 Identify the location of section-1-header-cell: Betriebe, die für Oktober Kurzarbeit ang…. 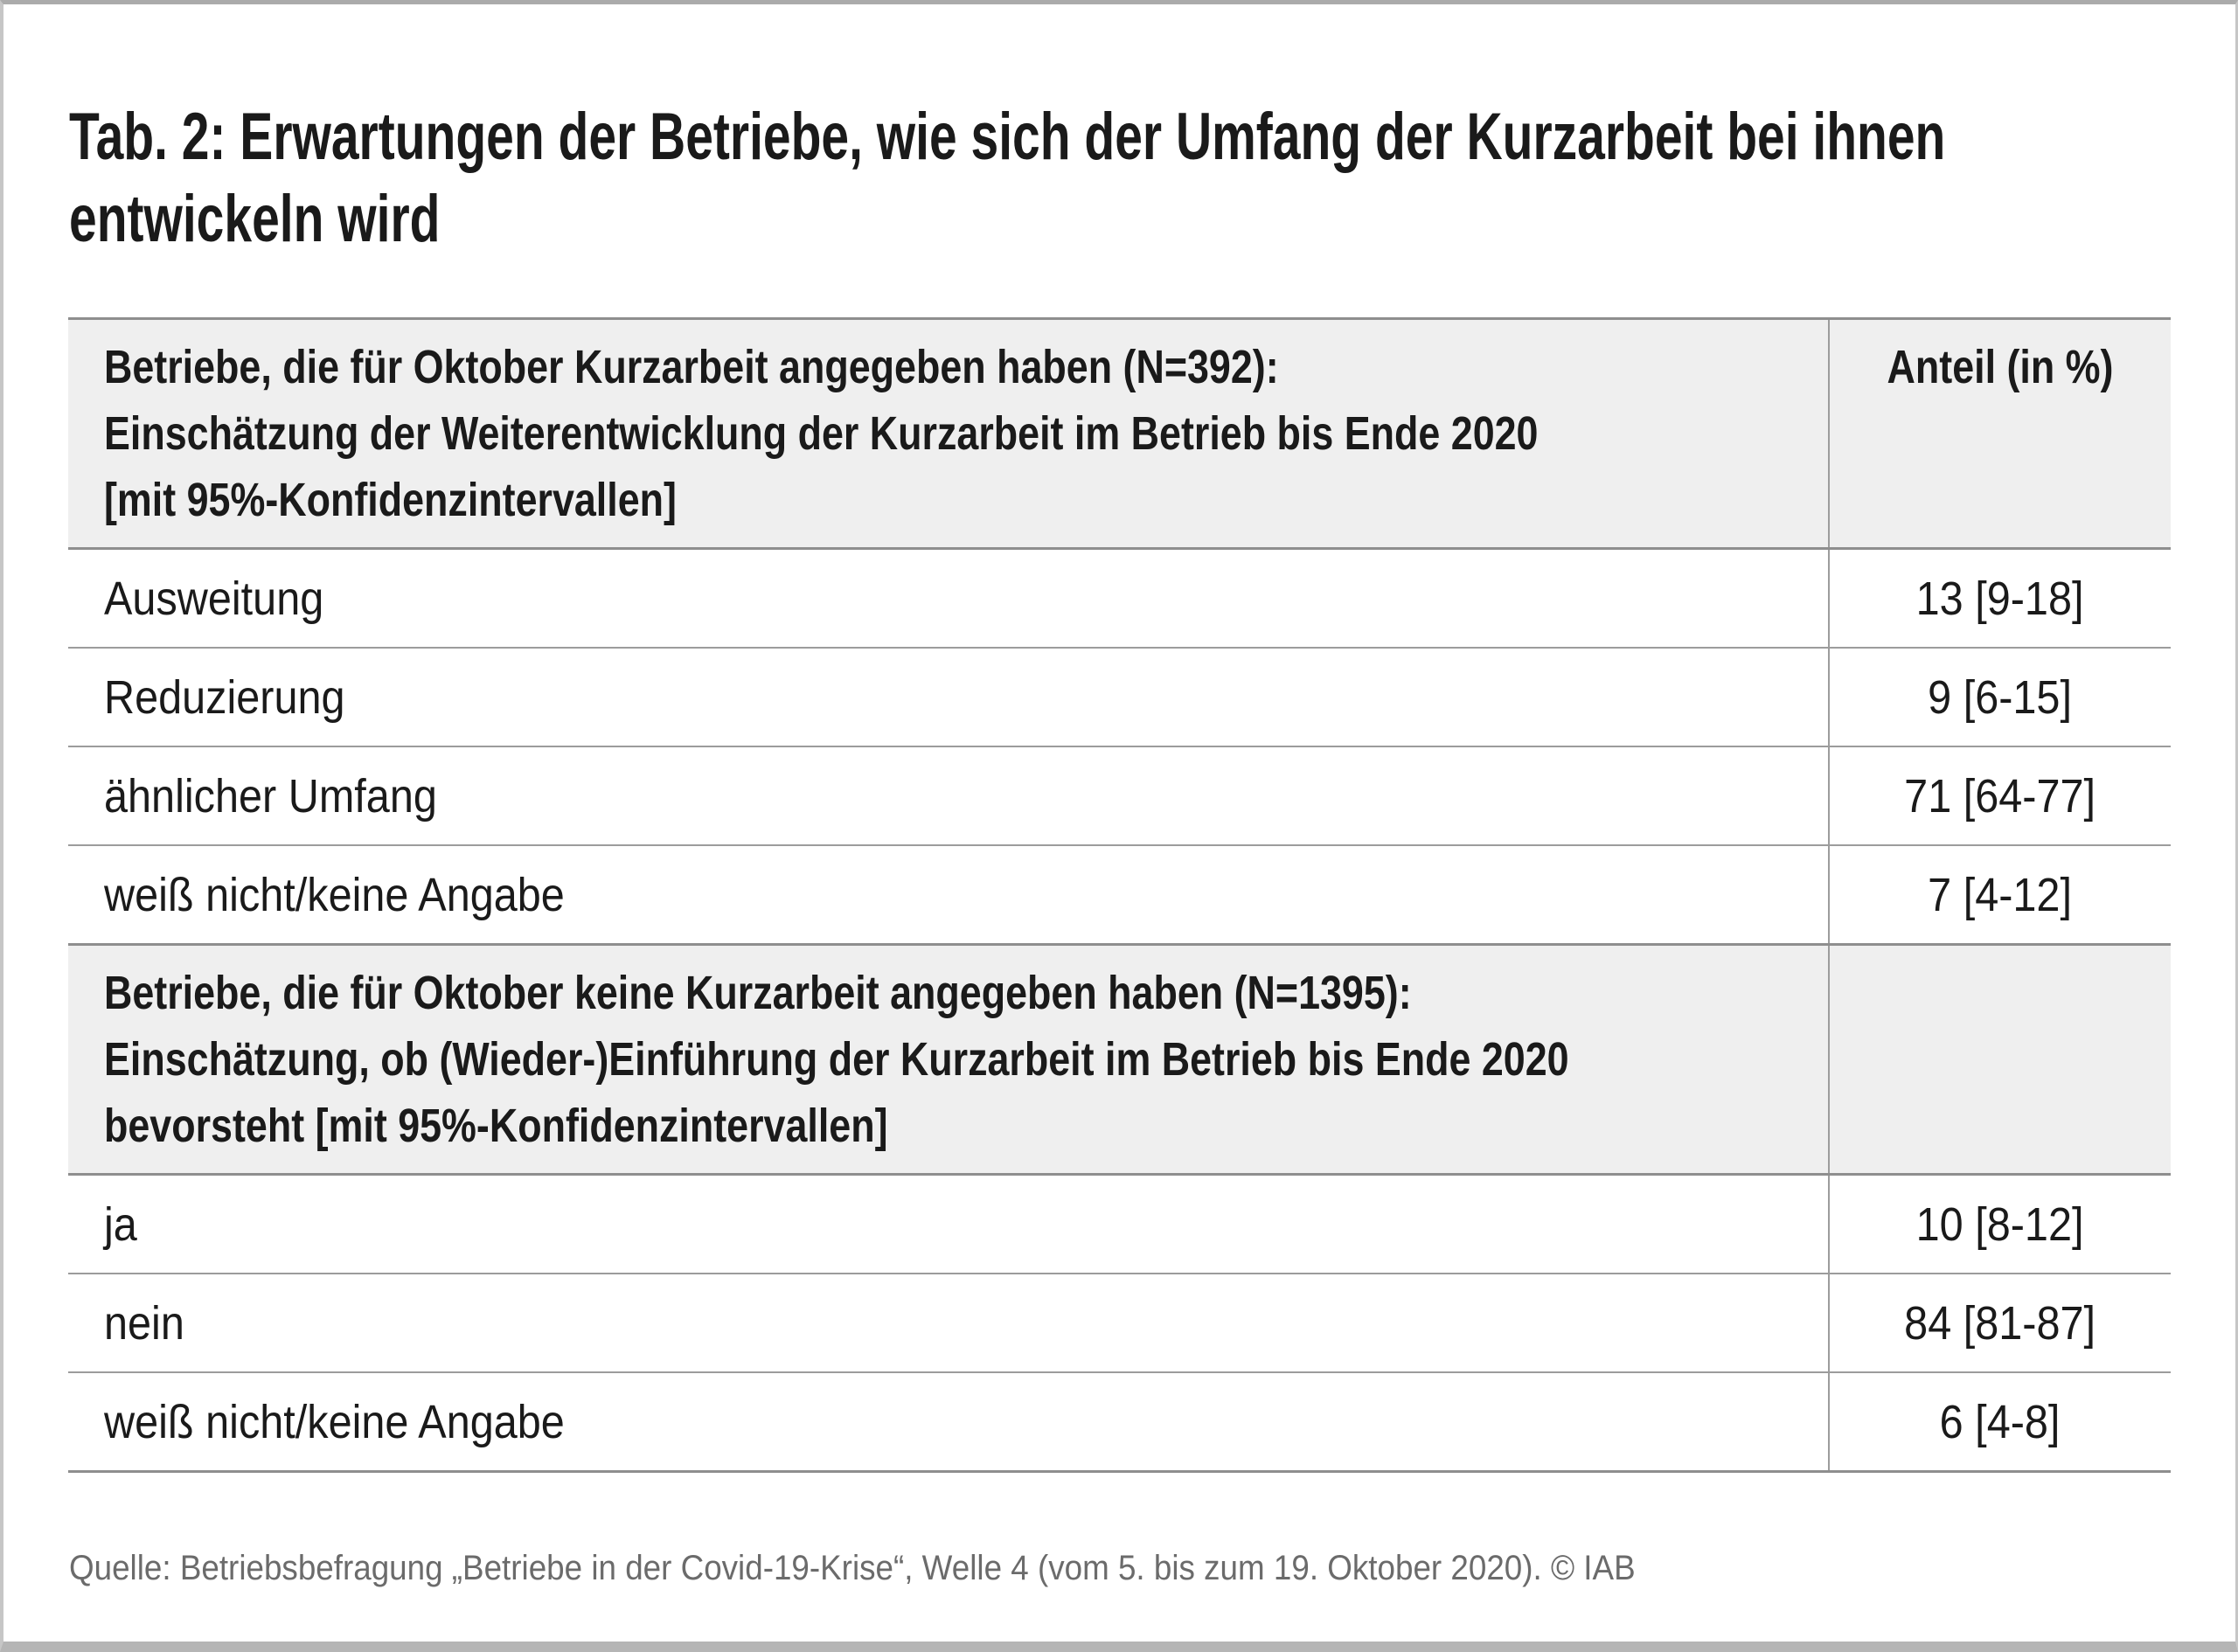
(948, 434).